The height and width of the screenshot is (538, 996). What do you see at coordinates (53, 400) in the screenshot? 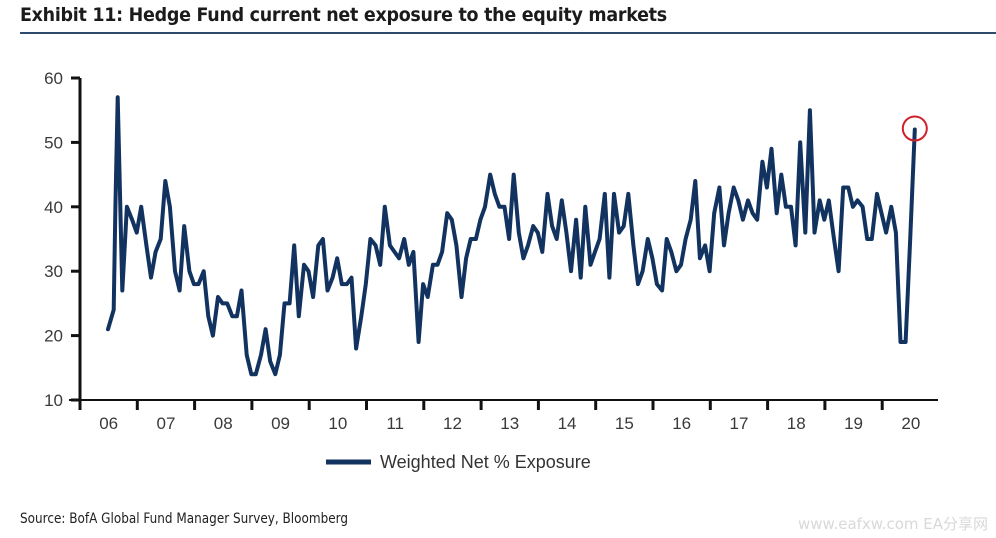
I see `y-tick-label: 10` at bounding box center [53, 400].